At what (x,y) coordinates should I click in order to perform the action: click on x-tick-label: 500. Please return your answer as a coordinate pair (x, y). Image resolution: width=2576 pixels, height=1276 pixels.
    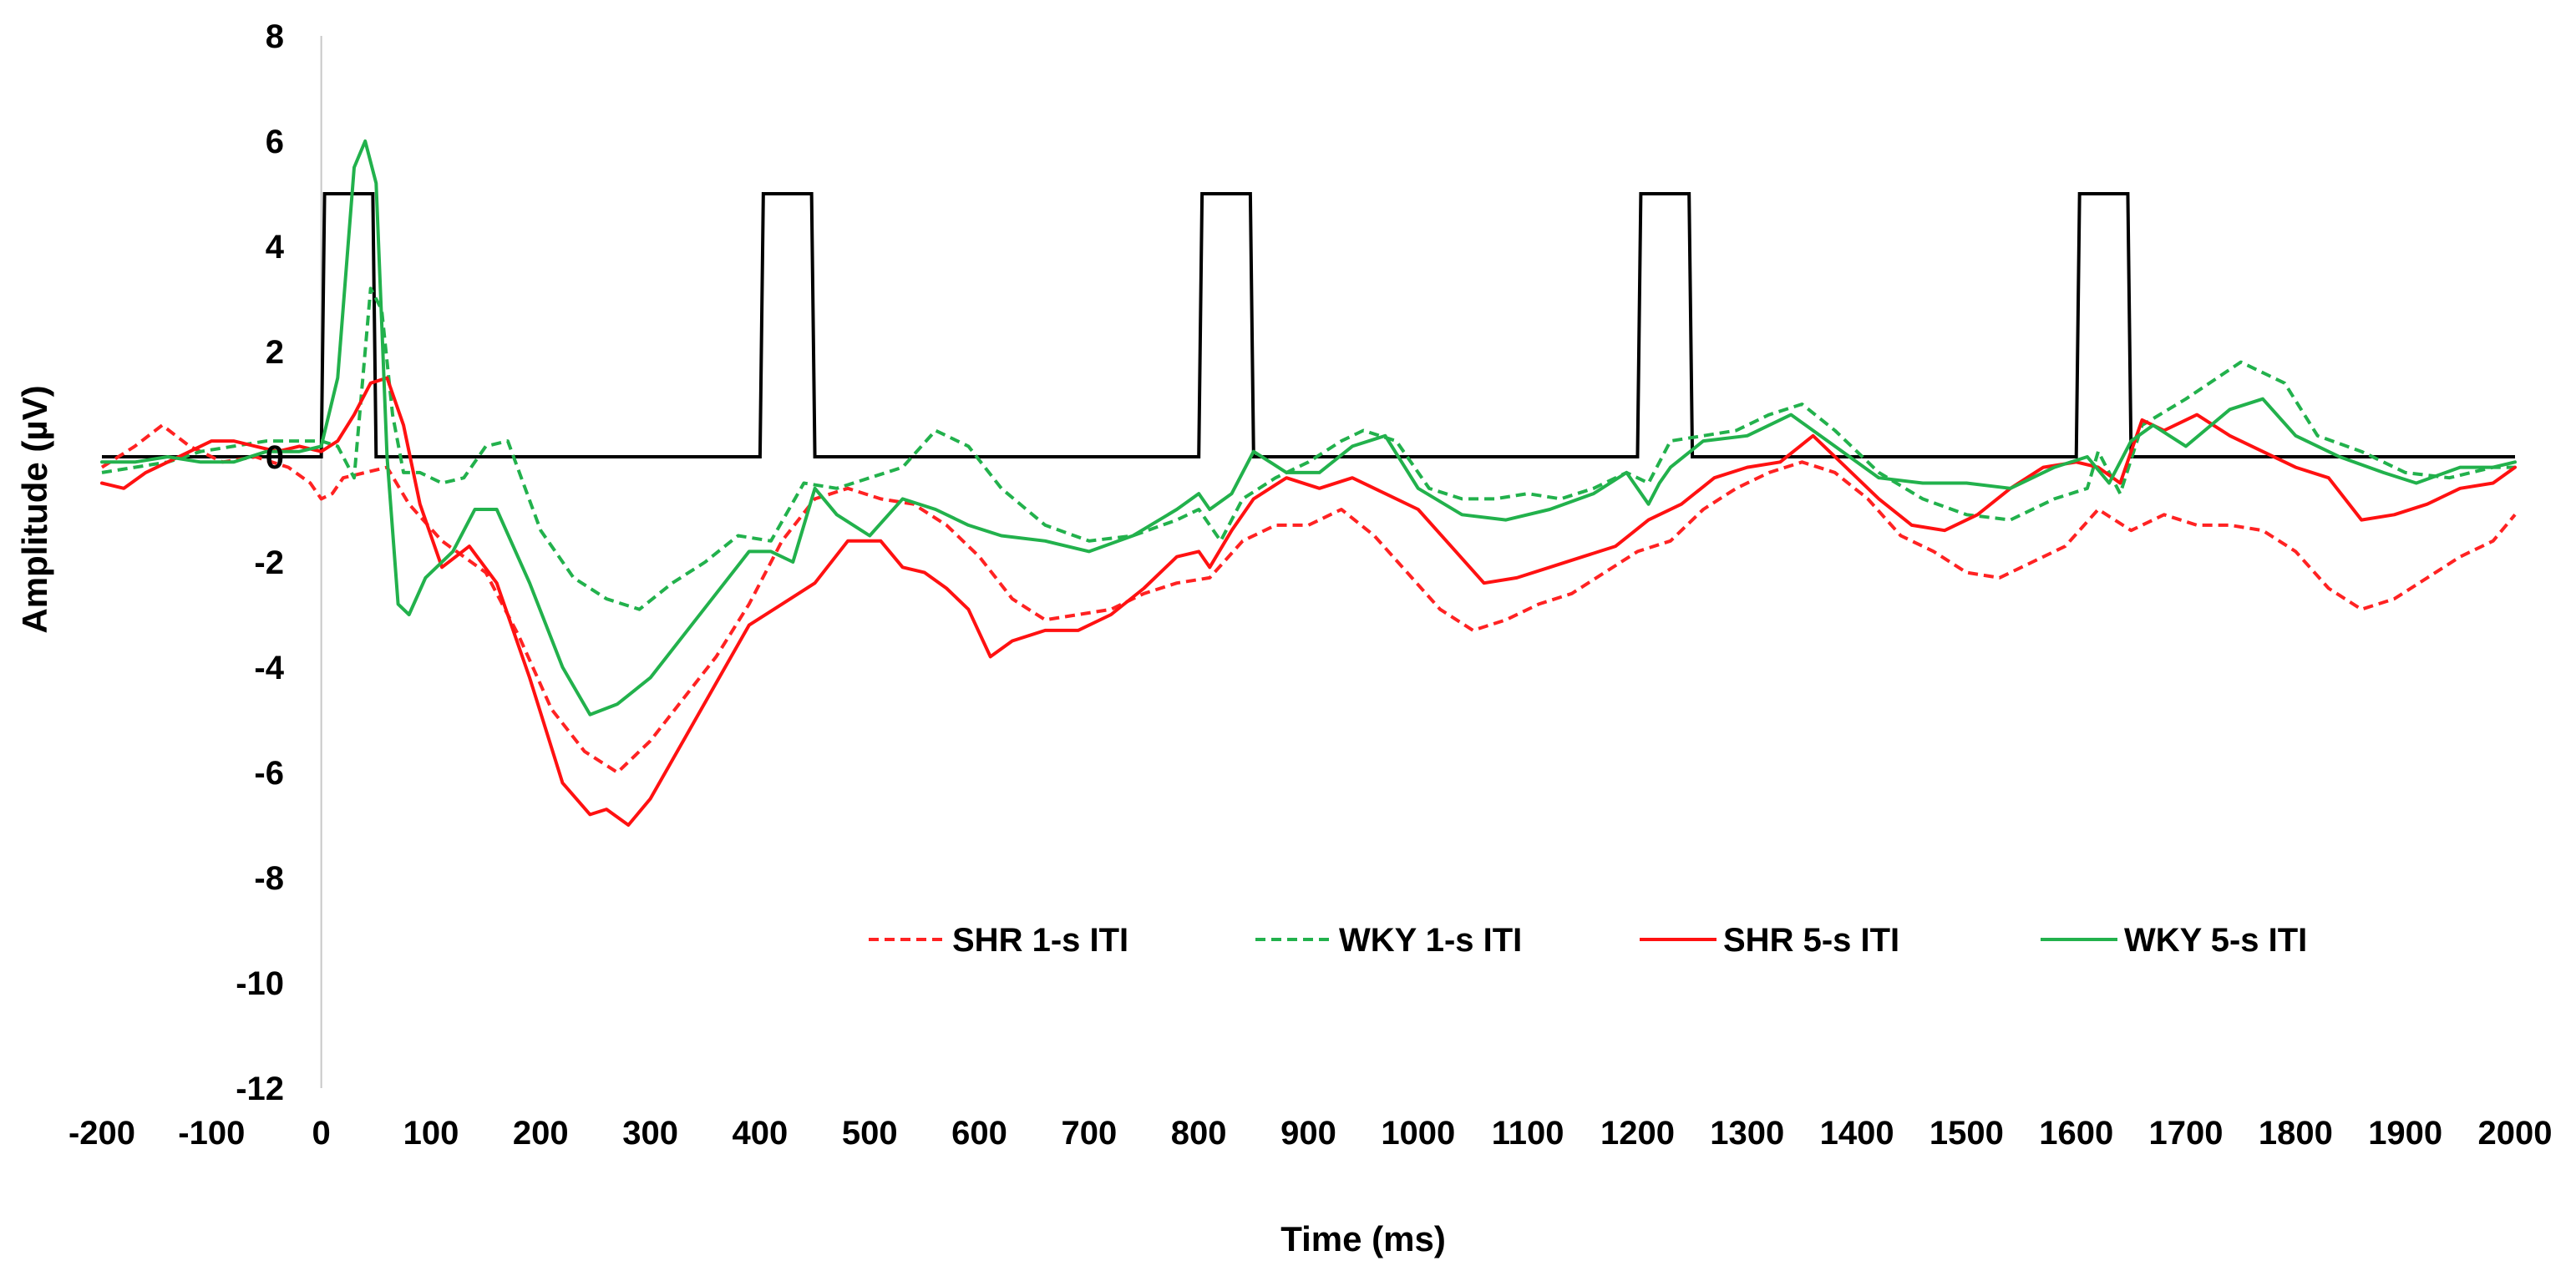
    Looking at the image, I should click on (870, 1133).